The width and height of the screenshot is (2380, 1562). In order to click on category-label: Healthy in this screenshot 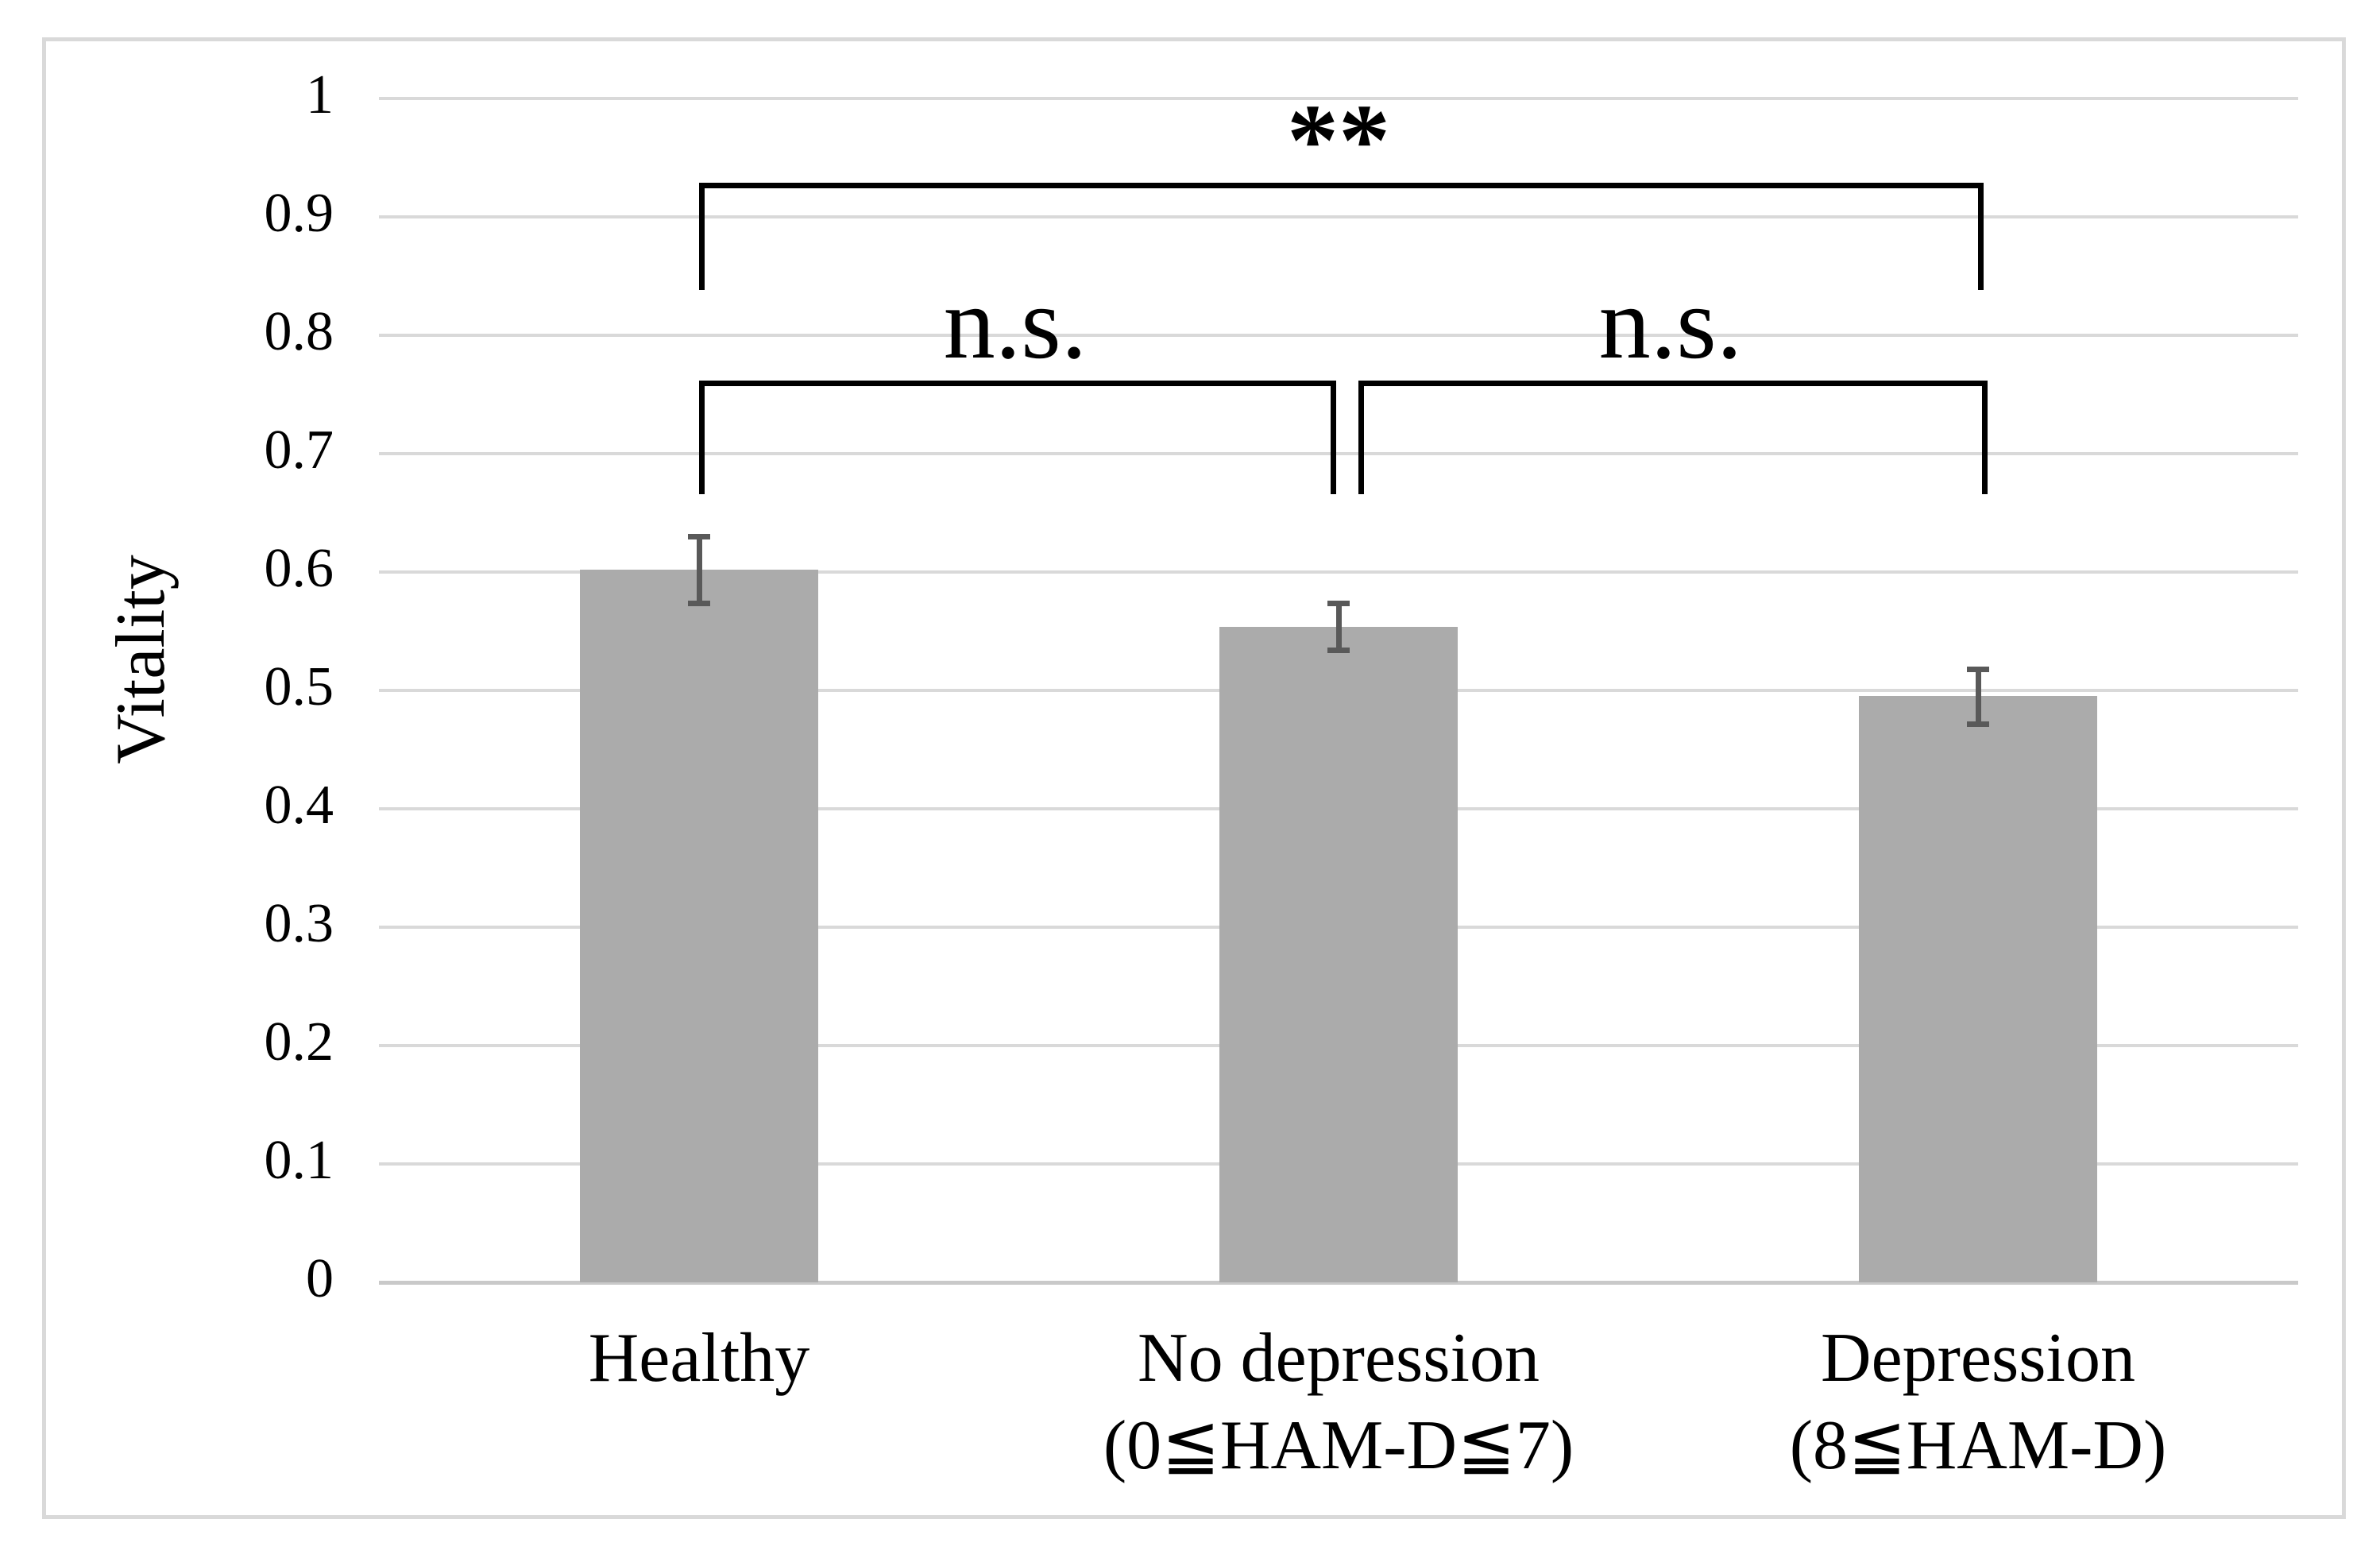, I will do `click(699, 1358)`.